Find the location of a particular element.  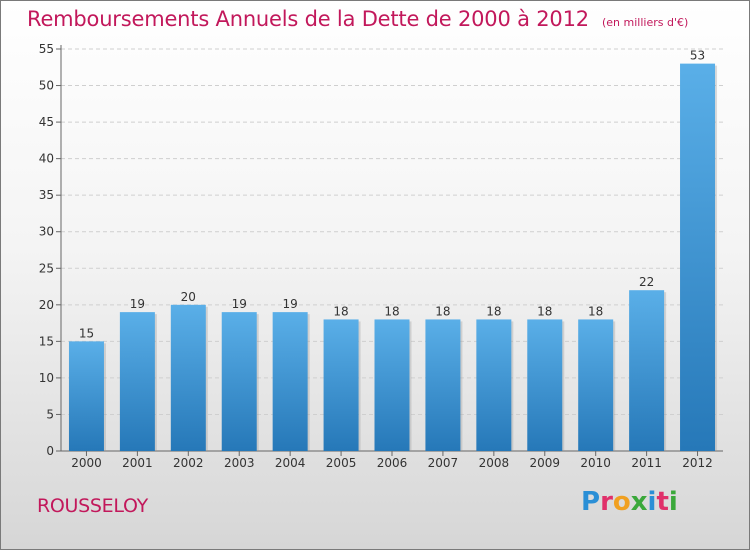

bar-value-label: 22 is located at coordinates (646, 282).